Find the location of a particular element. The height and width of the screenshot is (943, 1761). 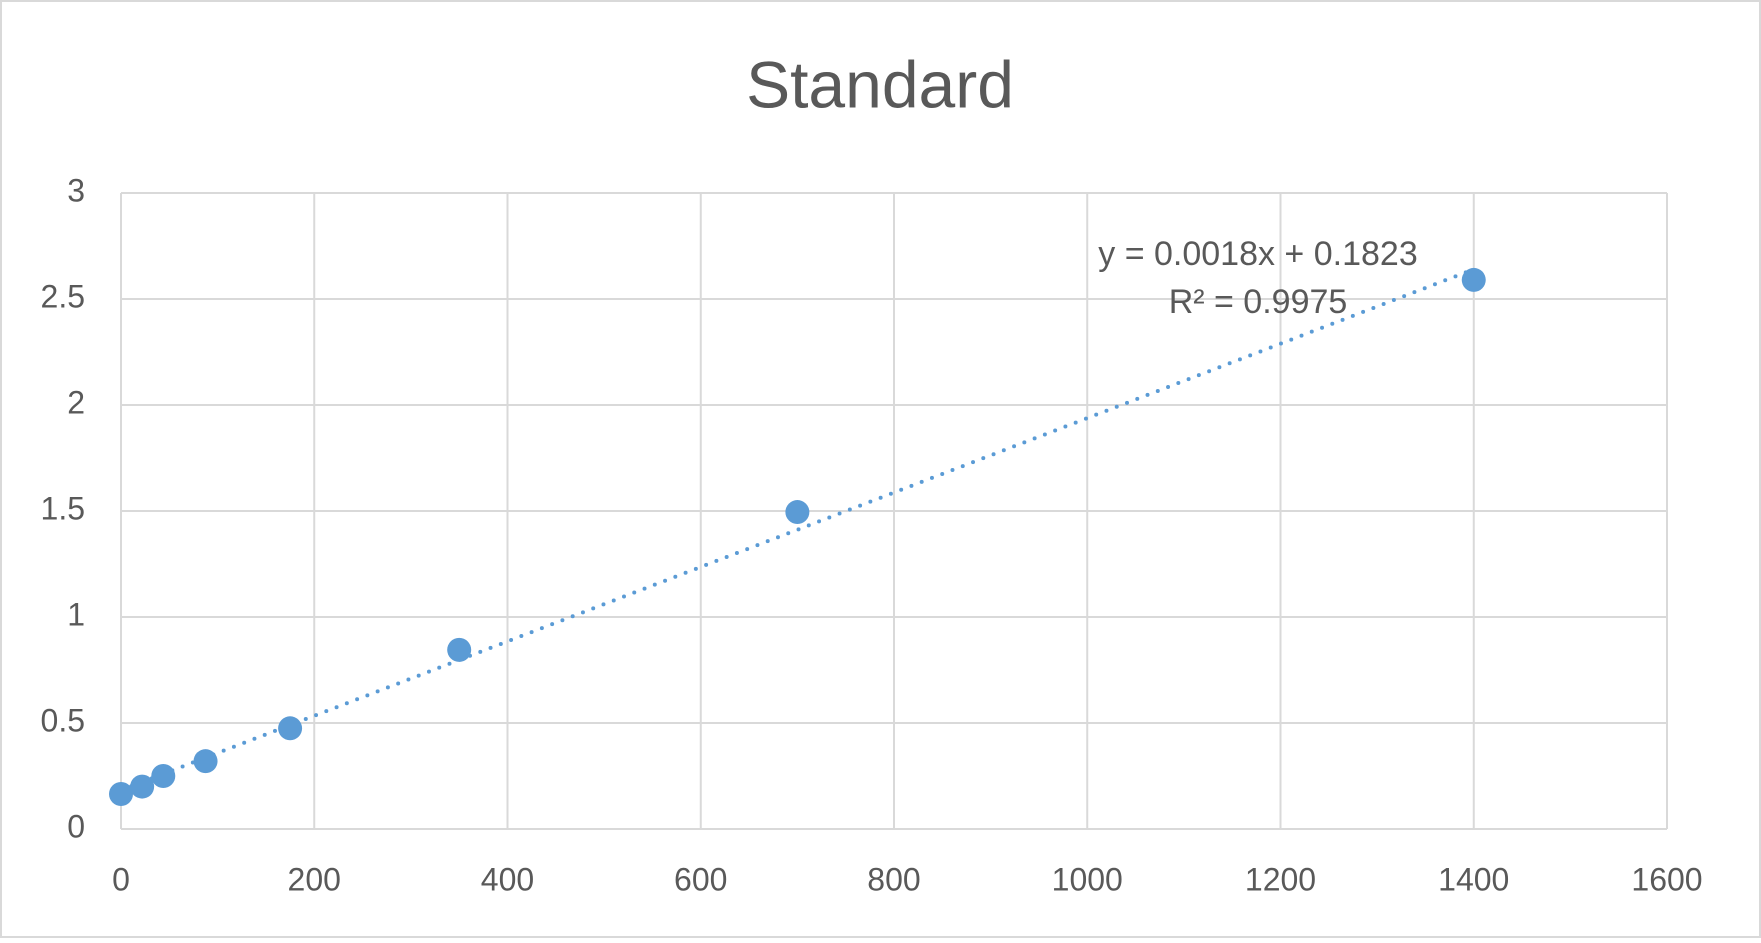

y-tick-label: 2.5 is located at coordinates (63, 296).